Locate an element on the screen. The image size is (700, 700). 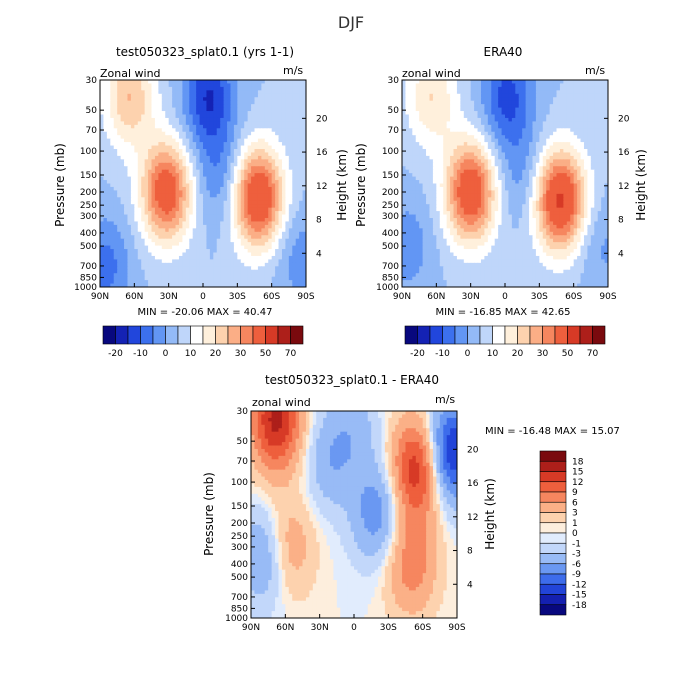
y-tick-label: 700 is located at coordinates (88, 267).